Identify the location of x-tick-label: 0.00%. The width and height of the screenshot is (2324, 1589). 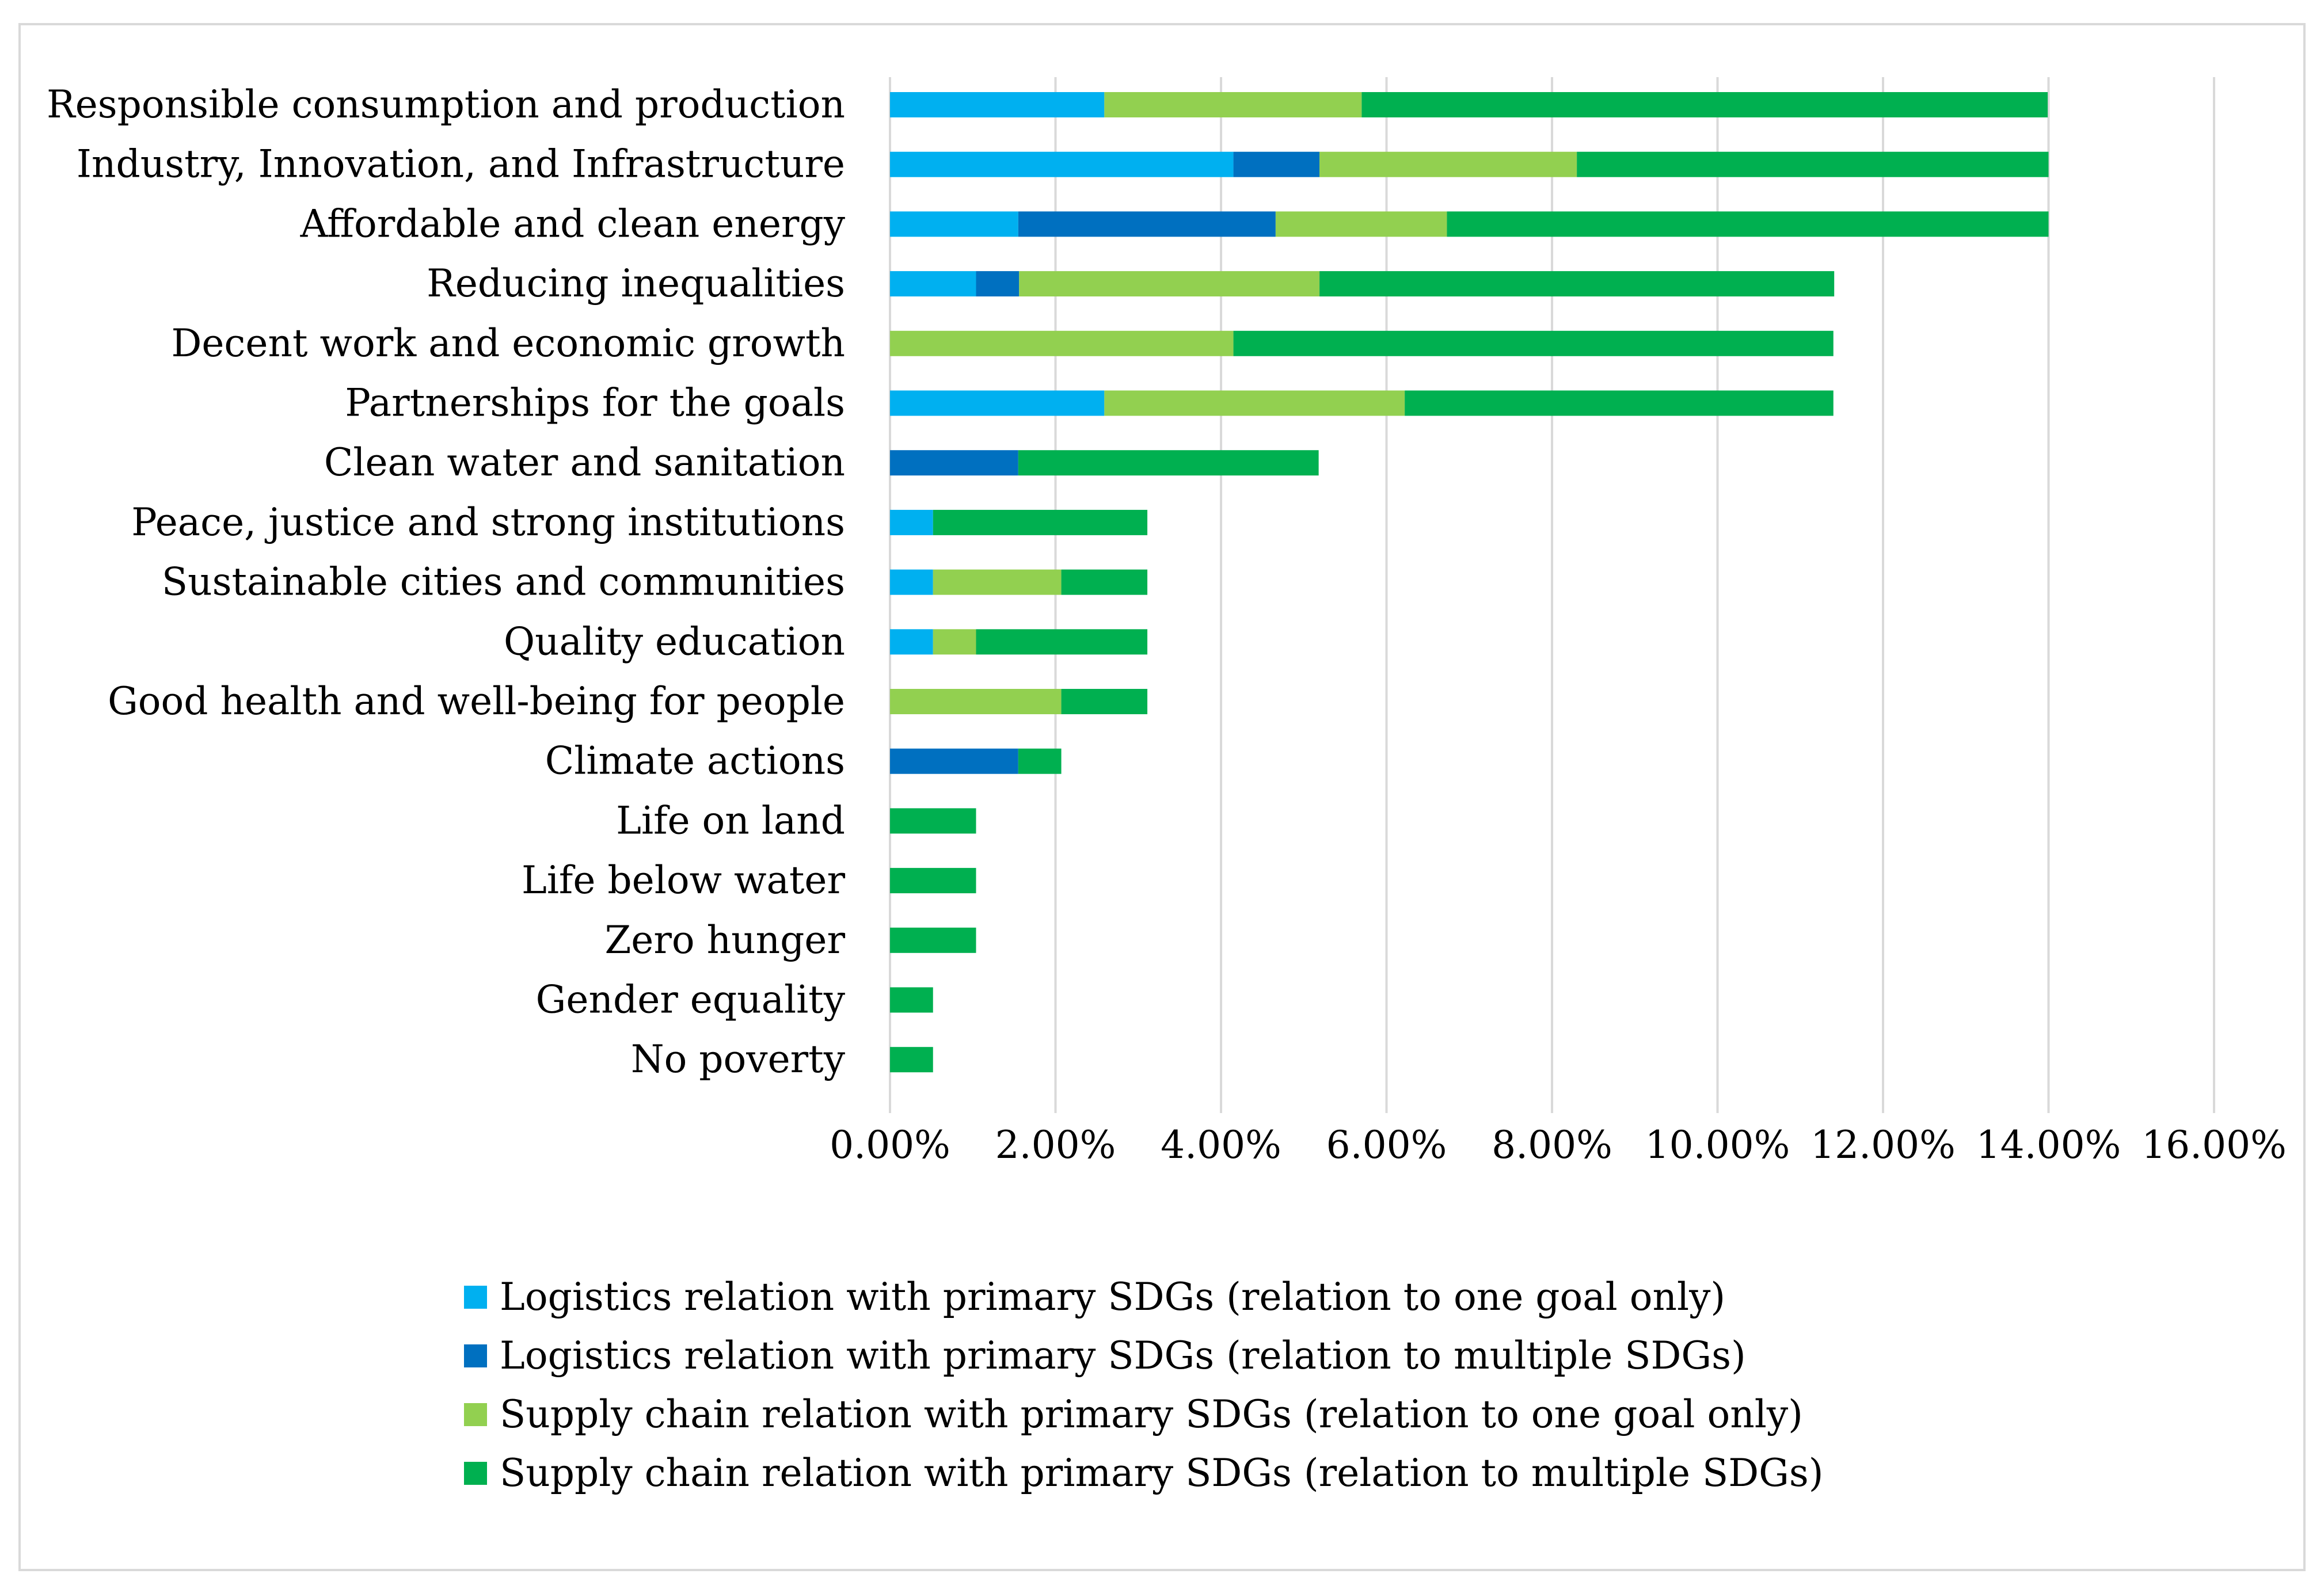
(890, 1145).